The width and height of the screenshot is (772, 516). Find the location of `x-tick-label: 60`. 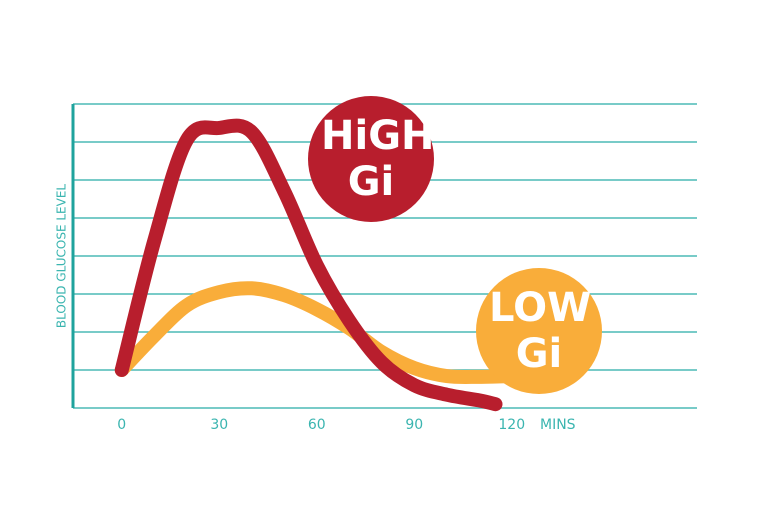

x-tick-label: 60 is located at coordinates (317, 425).